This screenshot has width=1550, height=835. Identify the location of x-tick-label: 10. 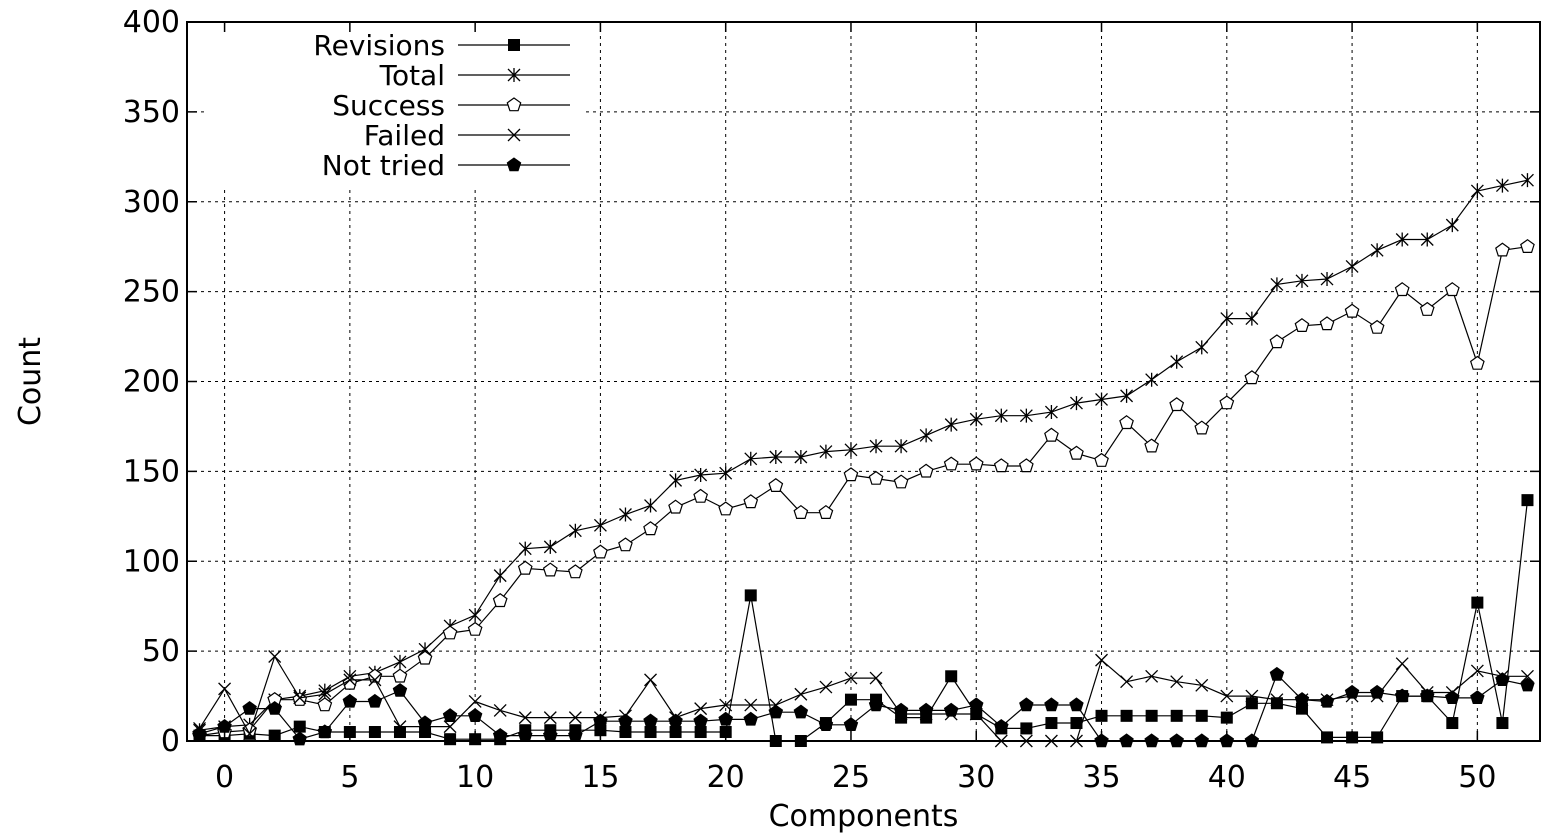
(475, 777).